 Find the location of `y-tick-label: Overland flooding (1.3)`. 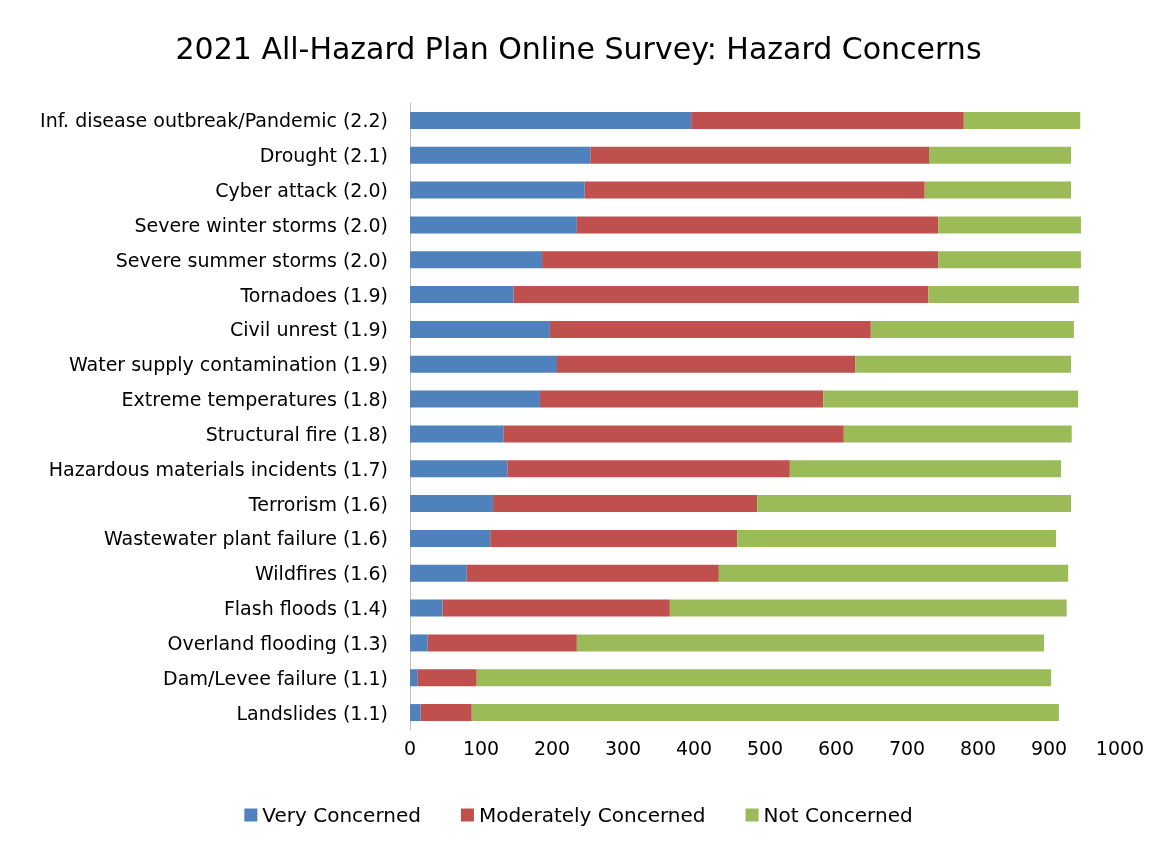

y-tick-label: Overland flooding (1.3) is located at coordinates (277, 642).